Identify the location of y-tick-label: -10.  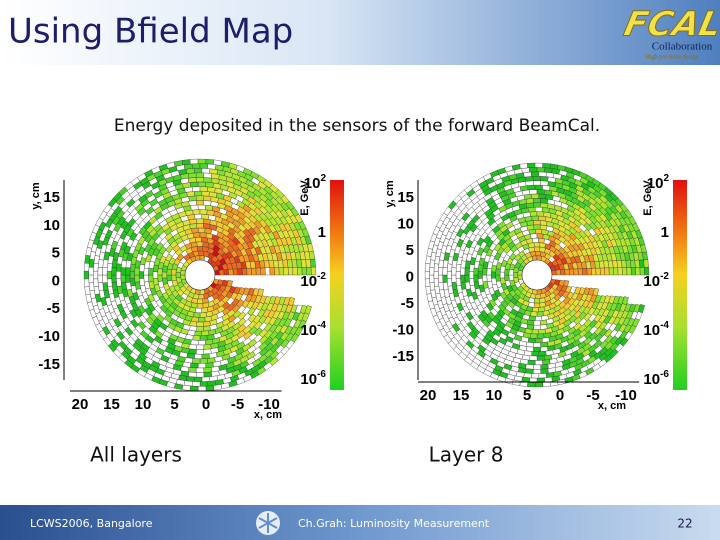
(49, 336).